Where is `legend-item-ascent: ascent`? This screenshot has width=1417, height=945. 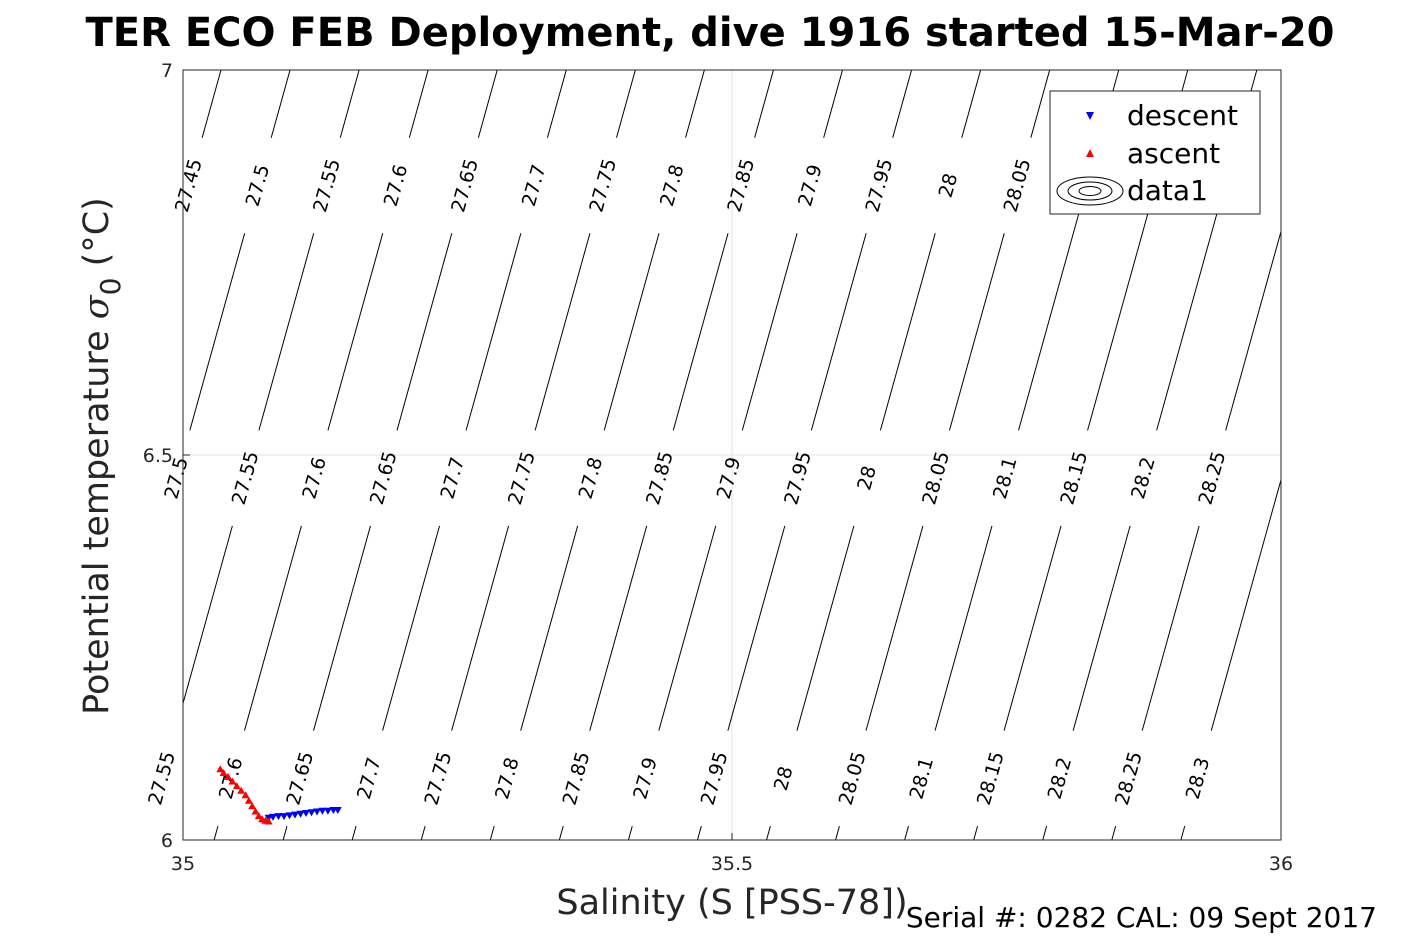
legend-item-ascent: ascent is located at coordinates (1153, 153).